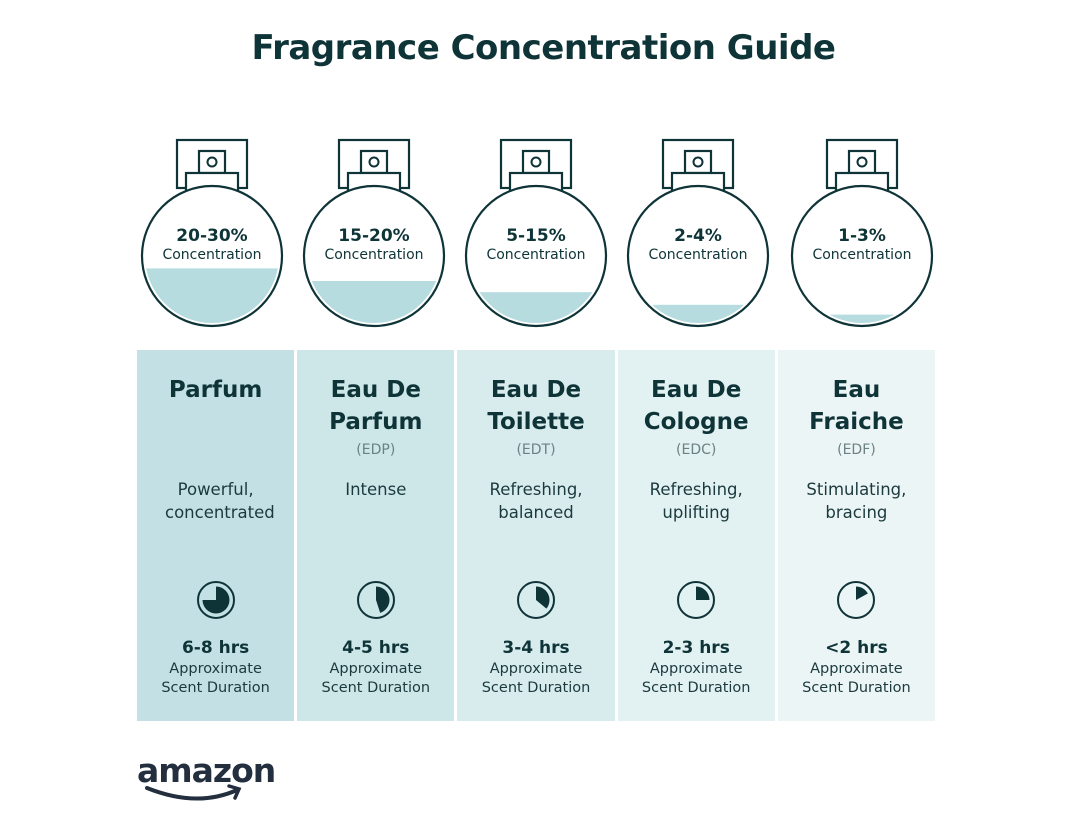  What do you see at coordinates (536, 236) in the screenshot?
I see `concentration-value: 5-15%` at bounding box center [536, 236].